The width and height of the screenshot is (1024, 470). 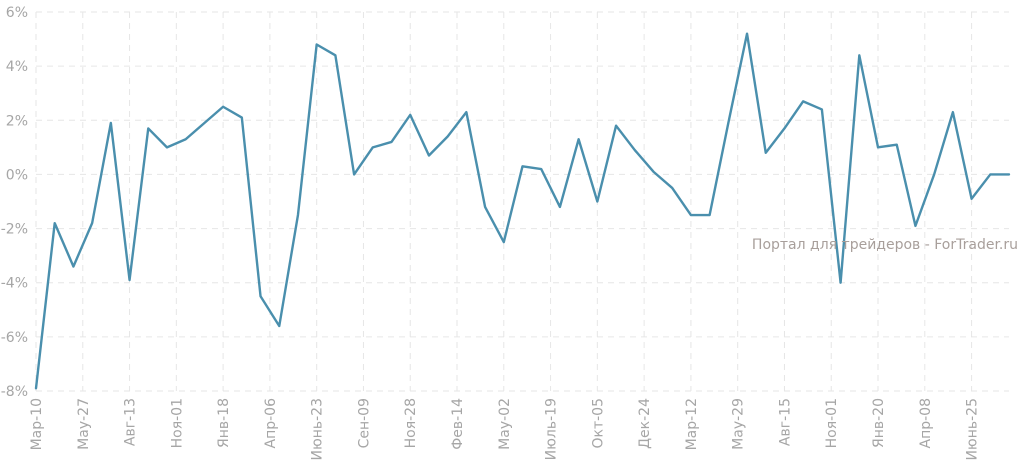 I want to click on x-tick-label: Янв-18, so click(x=224, y=423).